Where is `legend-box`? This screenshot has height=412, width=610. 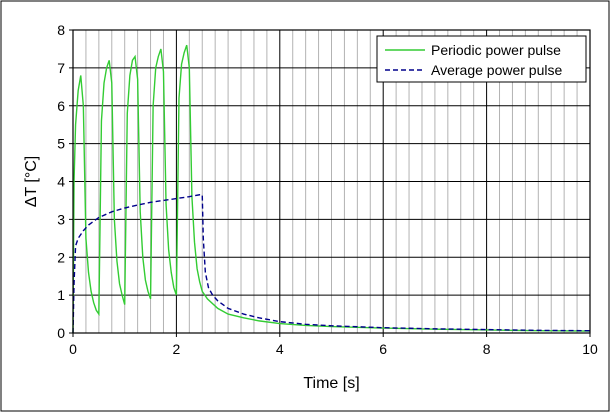
legend-box is located at coordinates (481, 59).